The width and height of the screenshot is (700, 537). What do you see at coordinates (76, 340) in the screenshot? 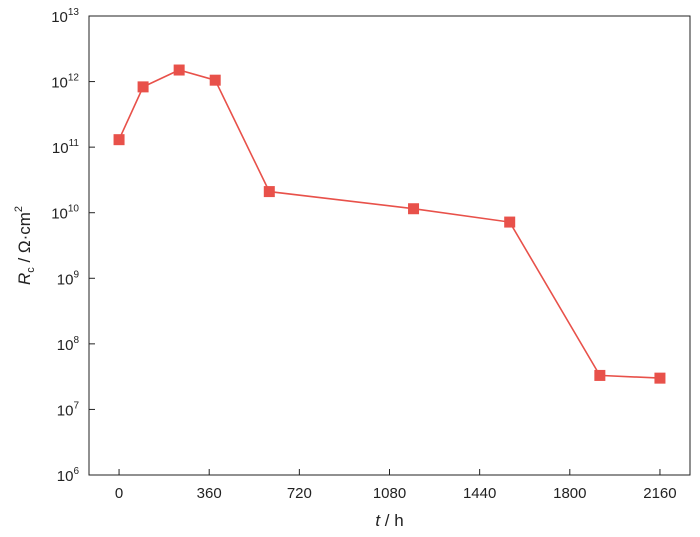
I see `y-tick-exponent: 8` at bounding box center [76, 340].